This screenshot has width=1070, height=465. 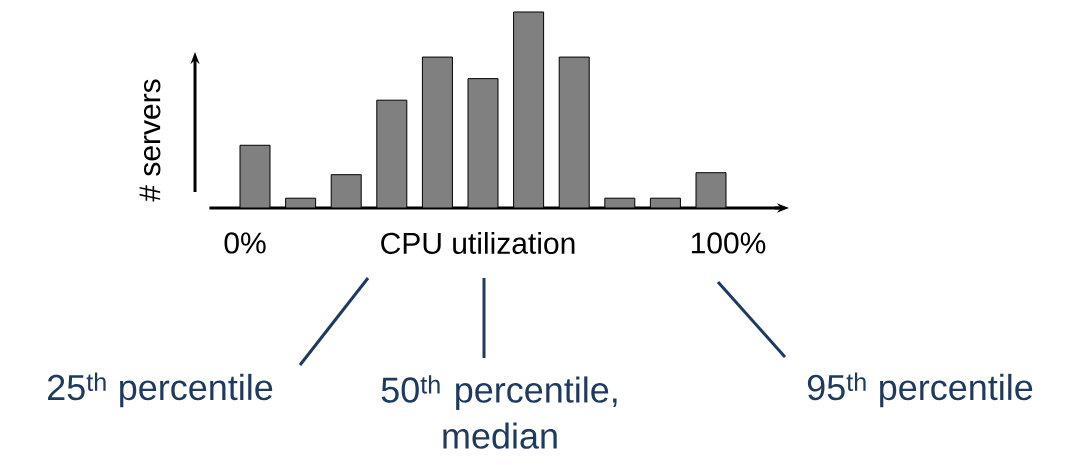 What do you see at coordinates (728, 243) in the screenshot?
I see `text: 100%` at bounding box center [728, 243].